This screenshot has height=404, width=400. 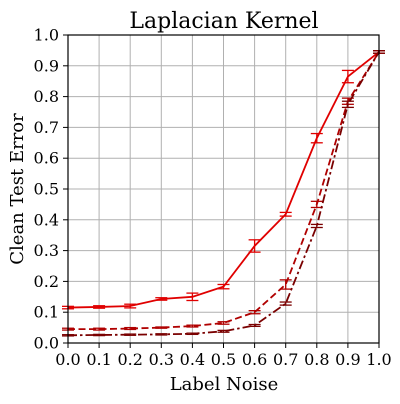 I want to click on y-tick-label: 0.9, so click(x=46, y=65).